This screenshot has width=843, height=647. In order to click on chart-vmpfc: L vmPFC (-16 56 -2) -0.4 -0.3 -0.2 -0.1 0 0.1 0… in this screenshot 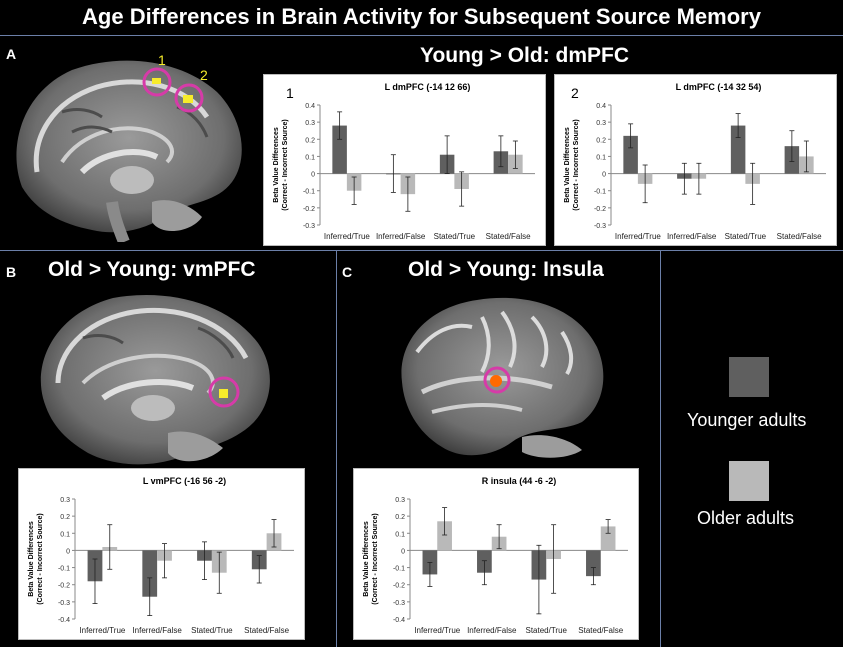, I will do `click(161, 554)`.